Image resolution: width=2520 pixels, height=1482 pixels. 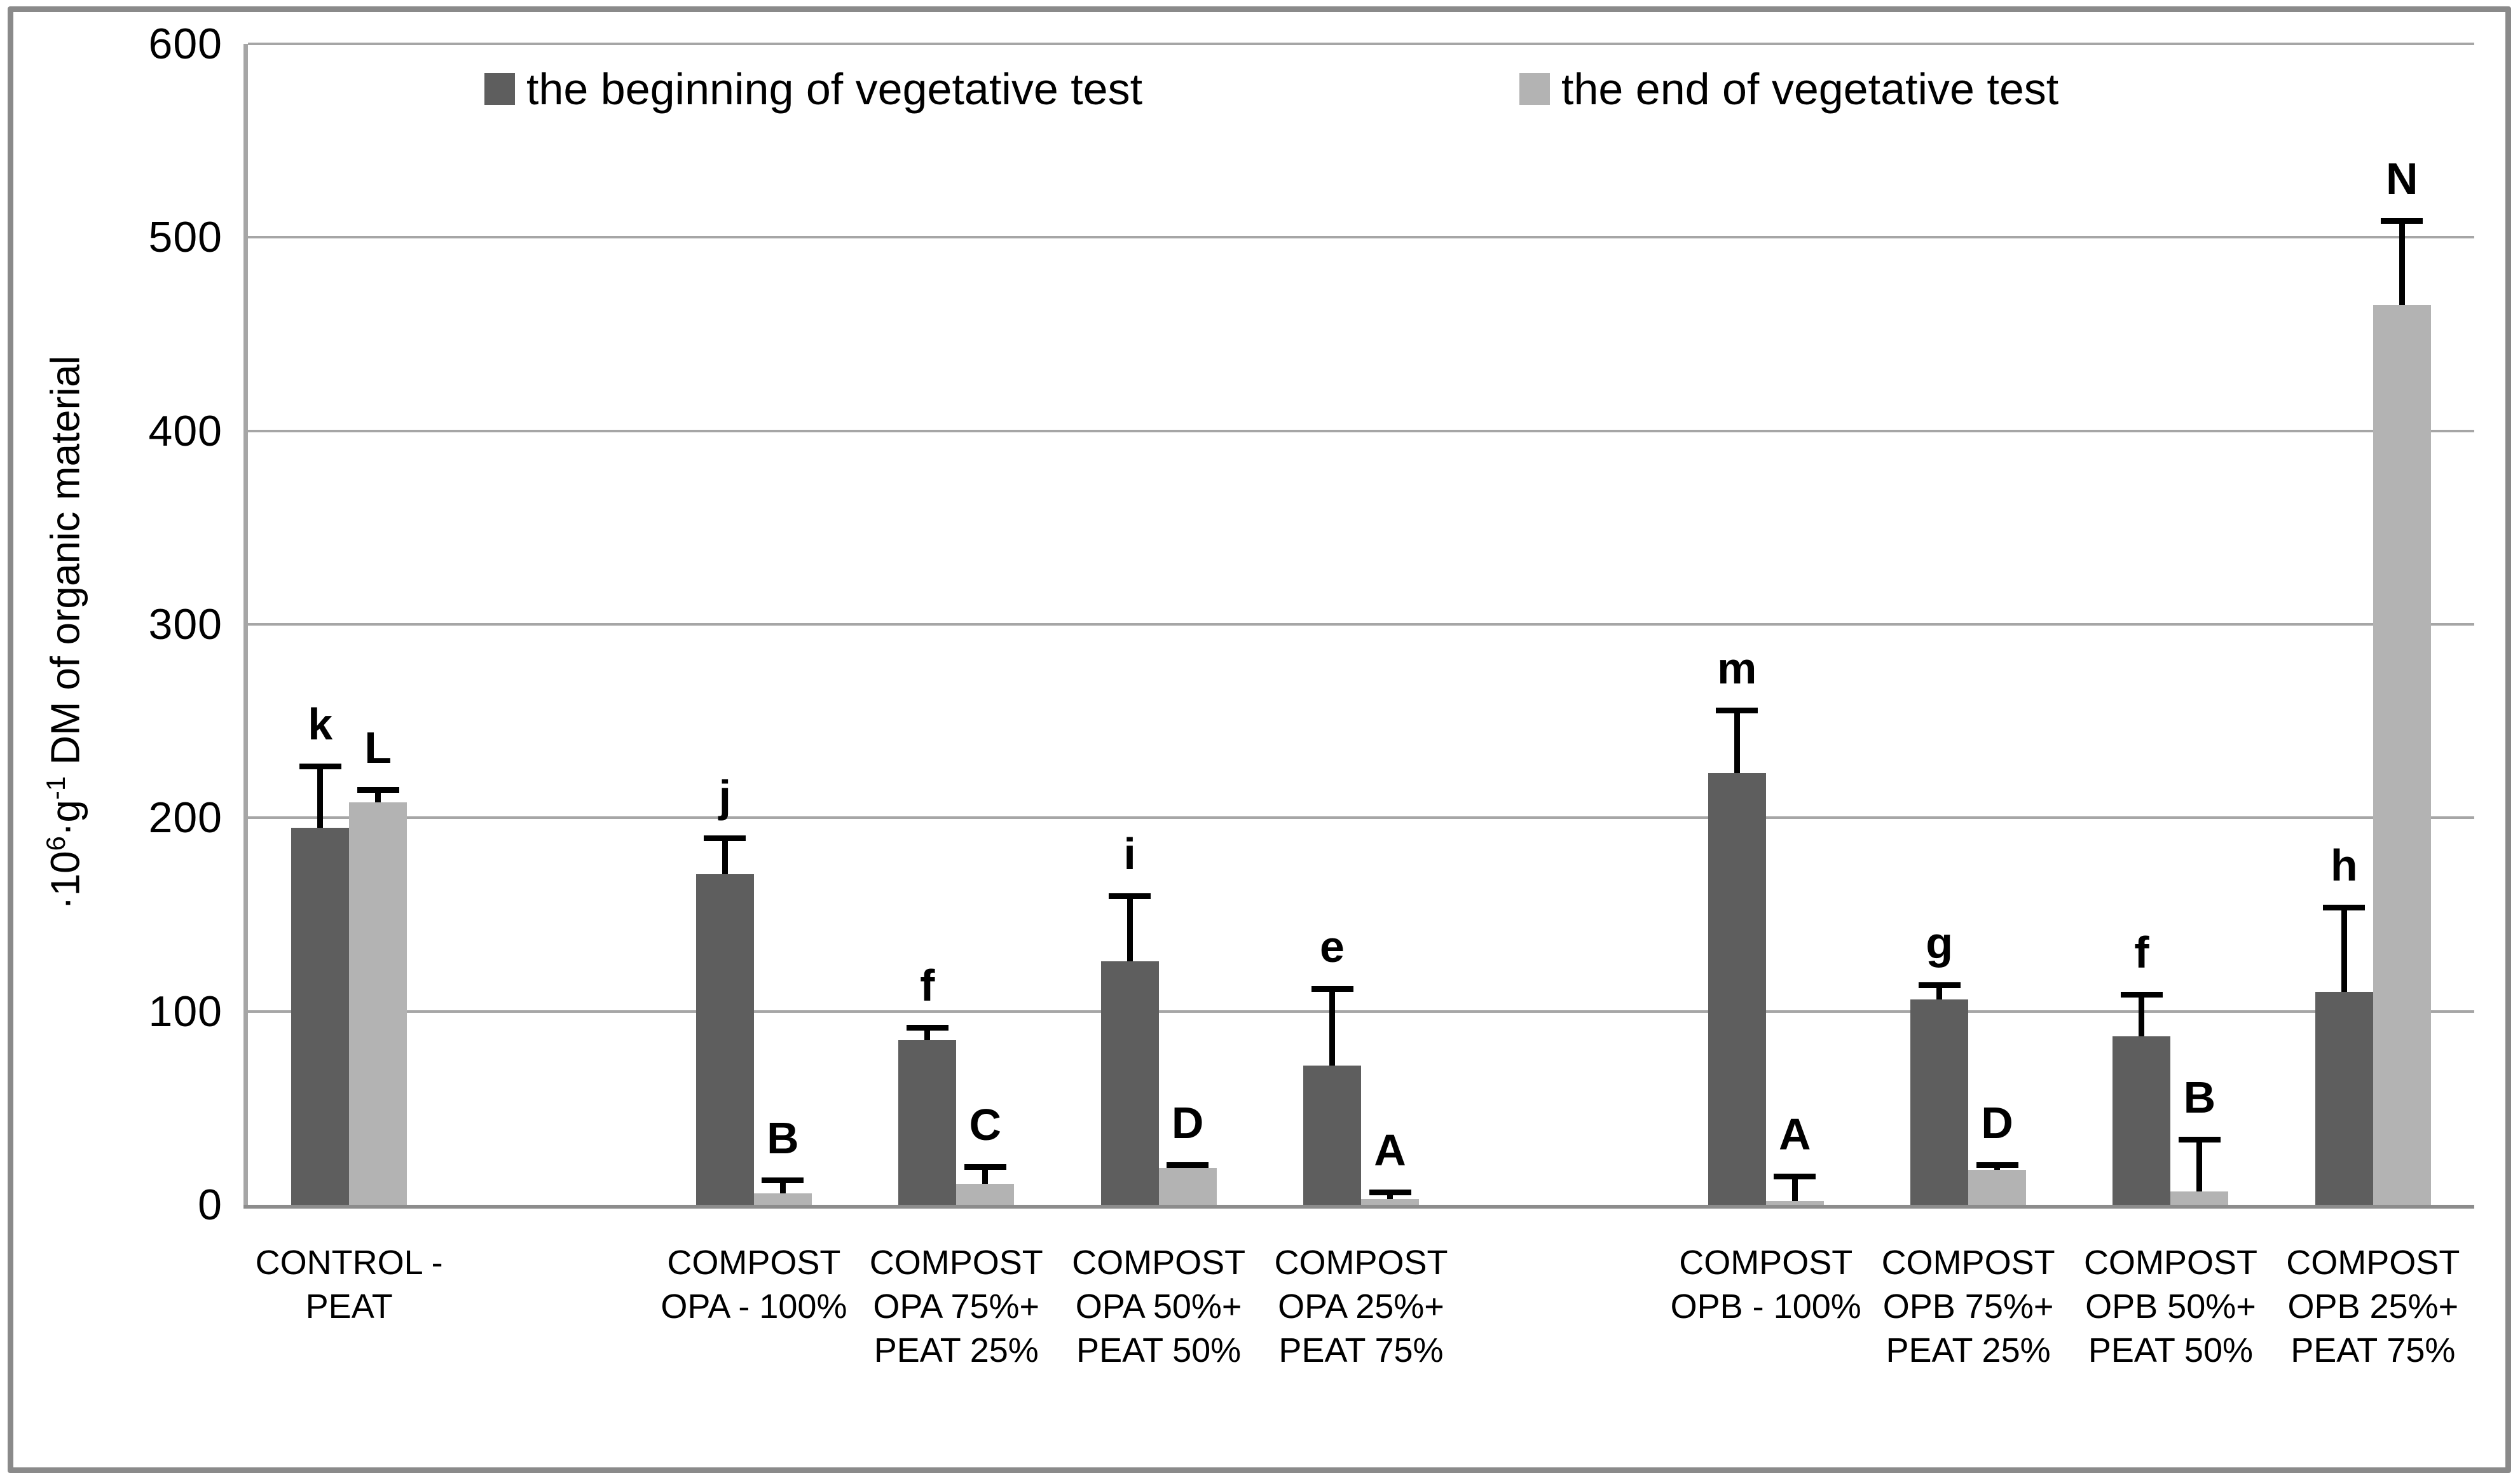 What do you see at coordinates (1159, 1350) in the screenshot?
I see `x-category-label-line: PEAT 50%` at bounding box center [1159, 1350].